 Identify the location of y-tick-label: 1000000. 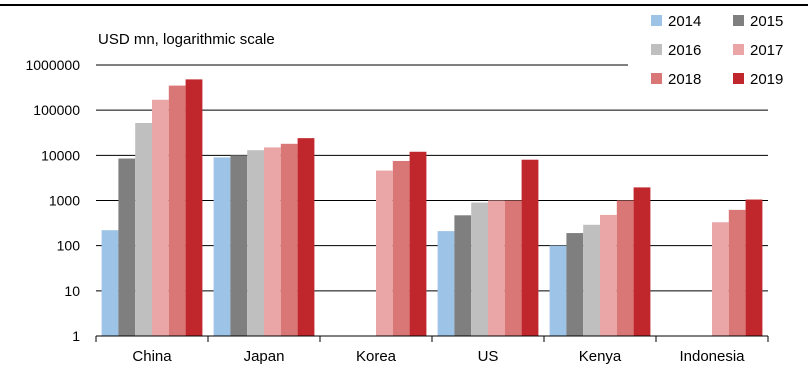
(52, 65).